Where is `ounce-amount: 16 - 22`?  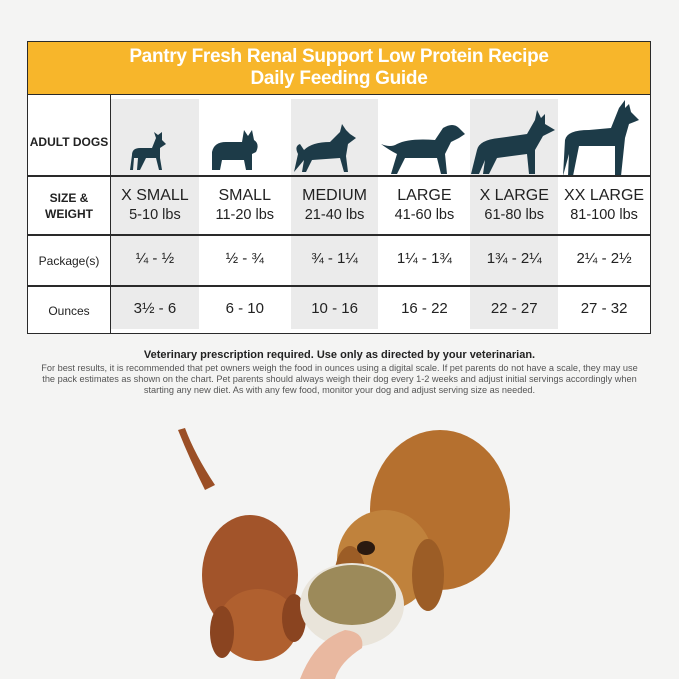
ounce-amount: 16 - 22 is located at coordinates (424, 308).